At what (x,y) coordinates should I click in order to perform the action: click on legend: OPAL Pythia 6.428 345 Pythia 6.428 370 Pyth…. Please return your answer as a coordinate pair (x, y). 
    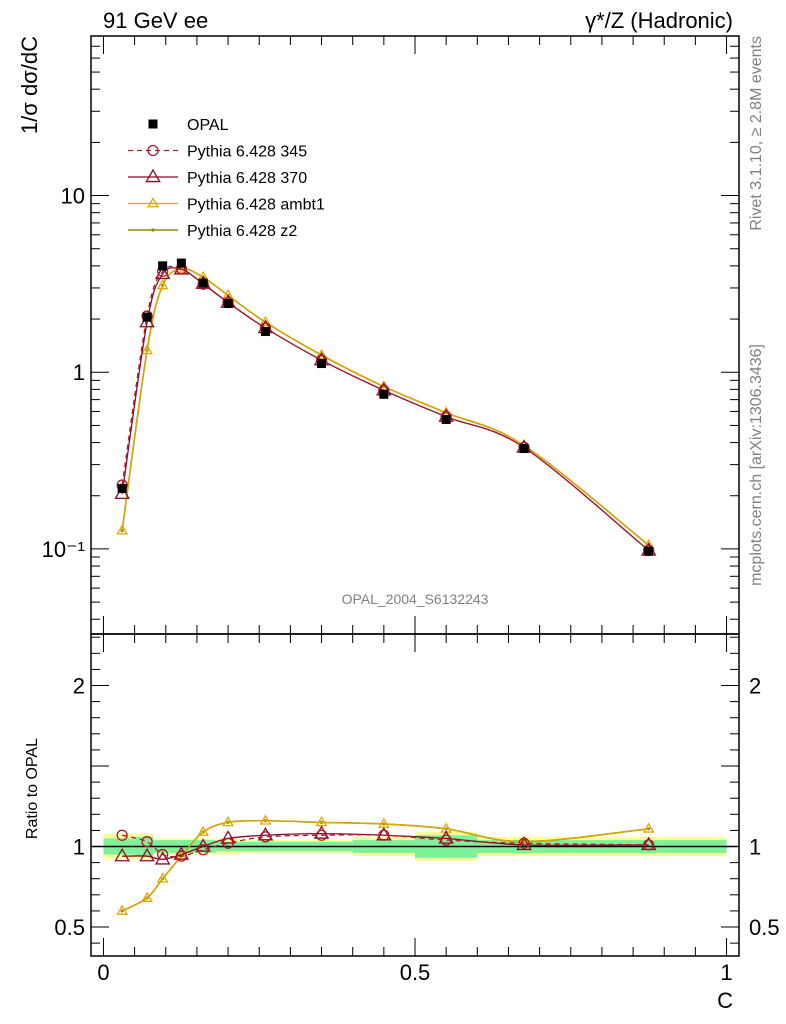
    Looking at the image, I should click on (226, 178).